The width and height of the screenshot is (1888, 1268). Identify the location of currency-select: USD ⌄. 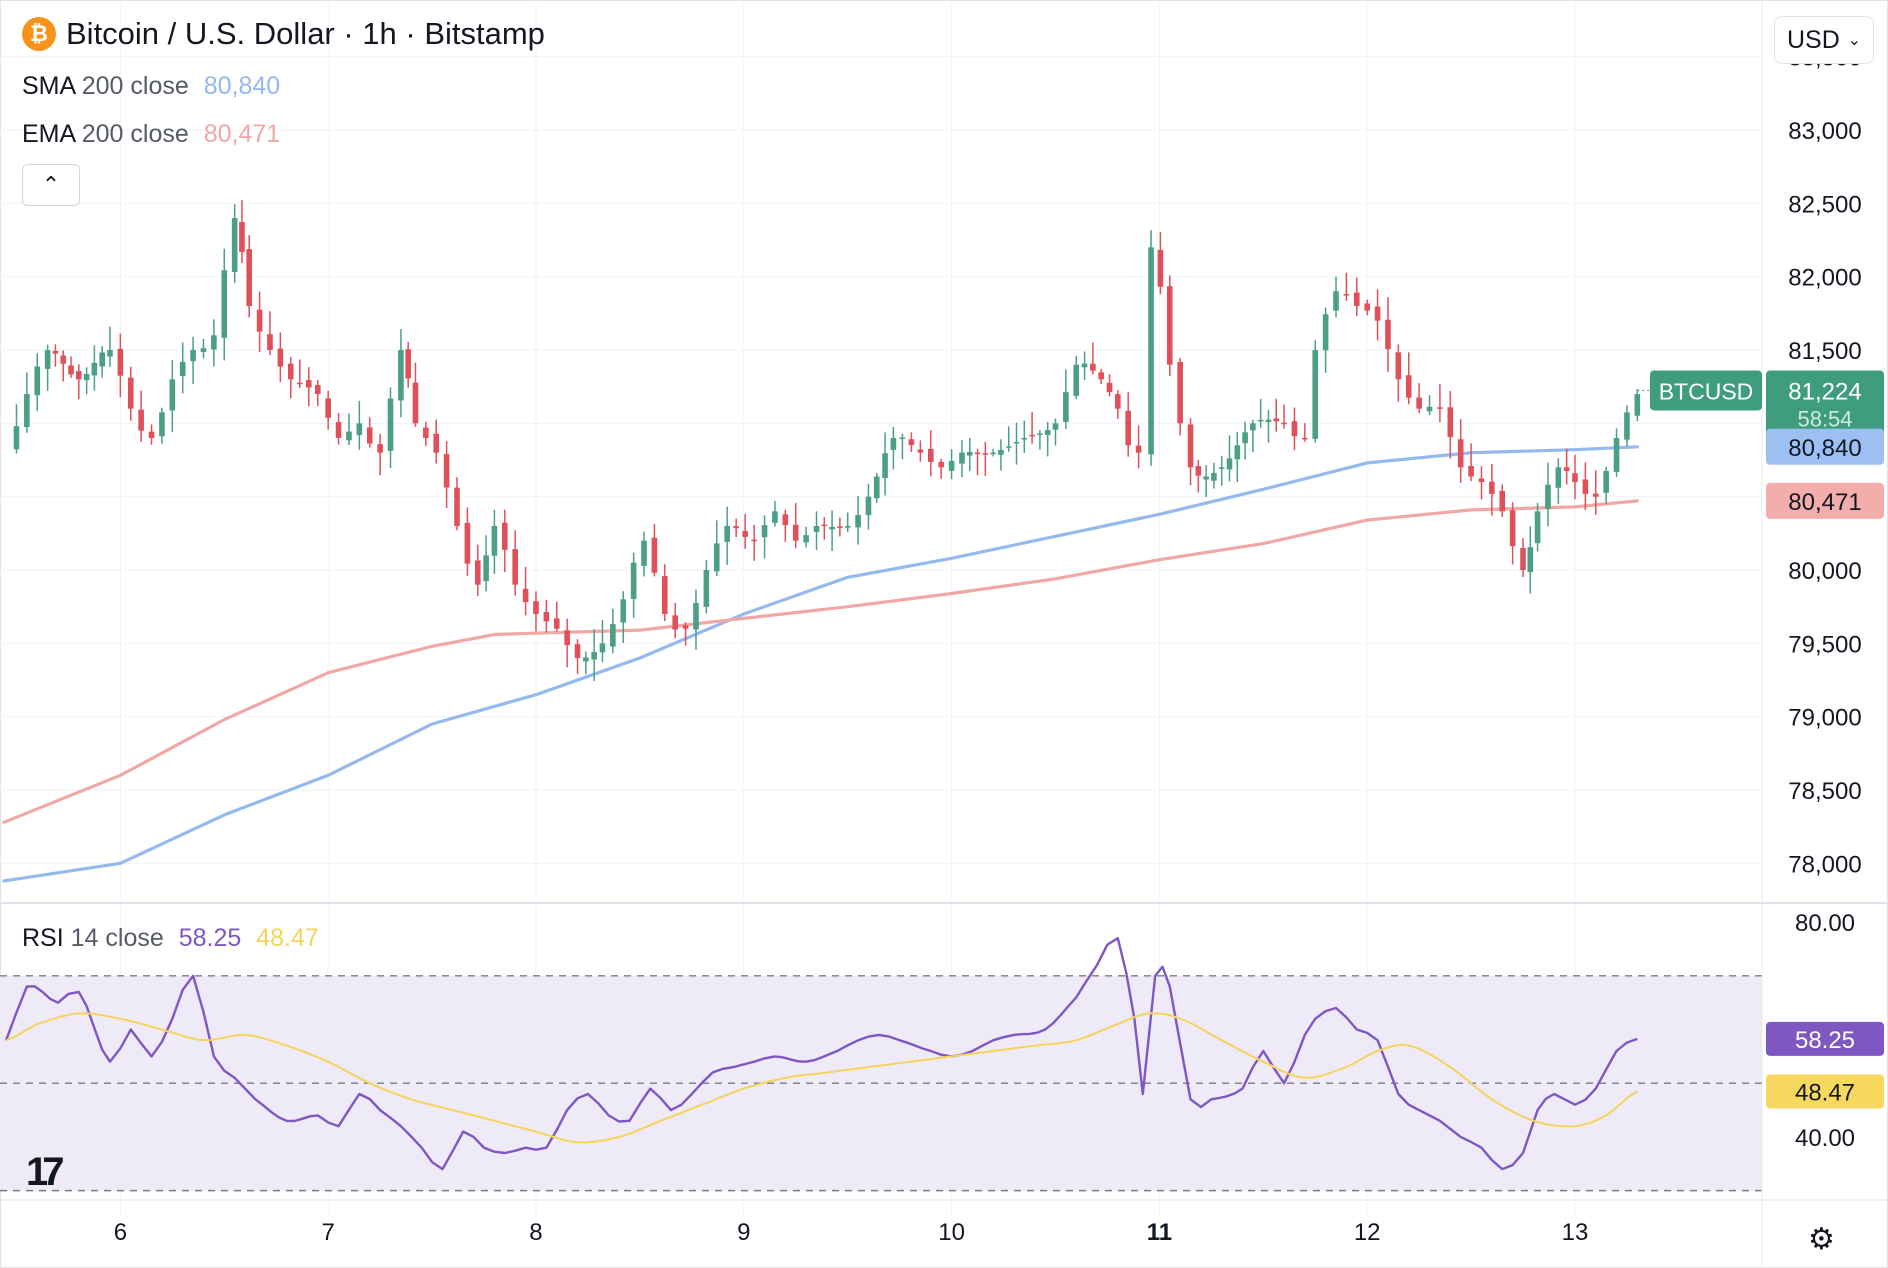
(1824, 40).